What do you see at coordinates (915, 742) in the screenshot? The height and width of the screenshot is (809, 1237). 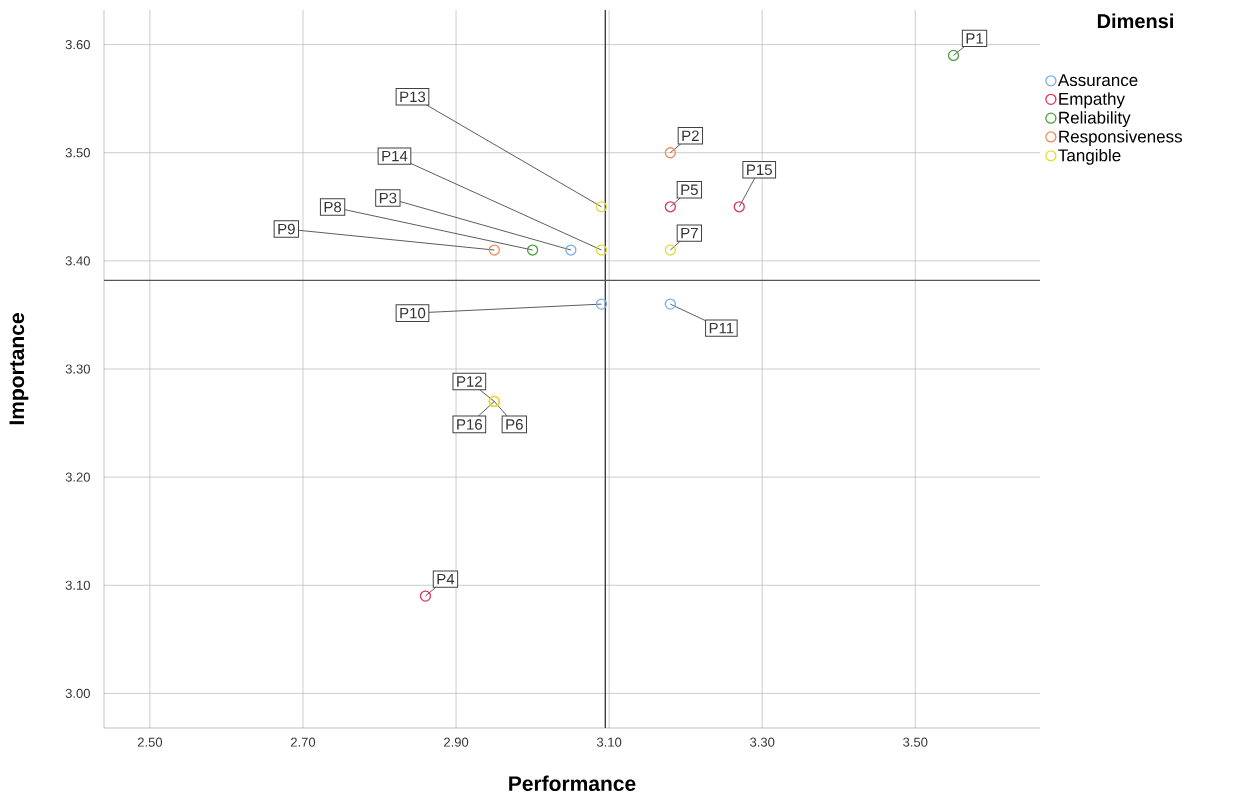 I see `x-tick-label: 3.50` at bounding box center [915, 742].